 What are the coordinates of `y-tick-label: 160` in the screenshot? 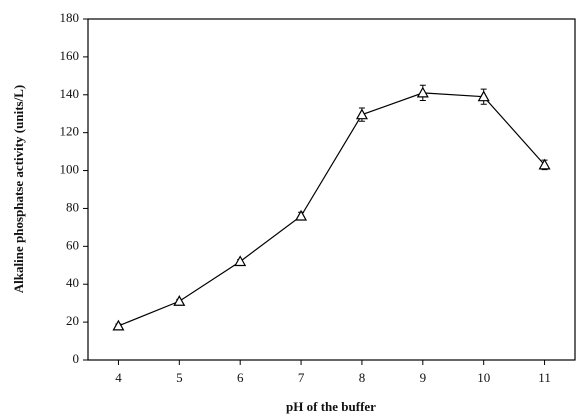 It's located at (70, 55).